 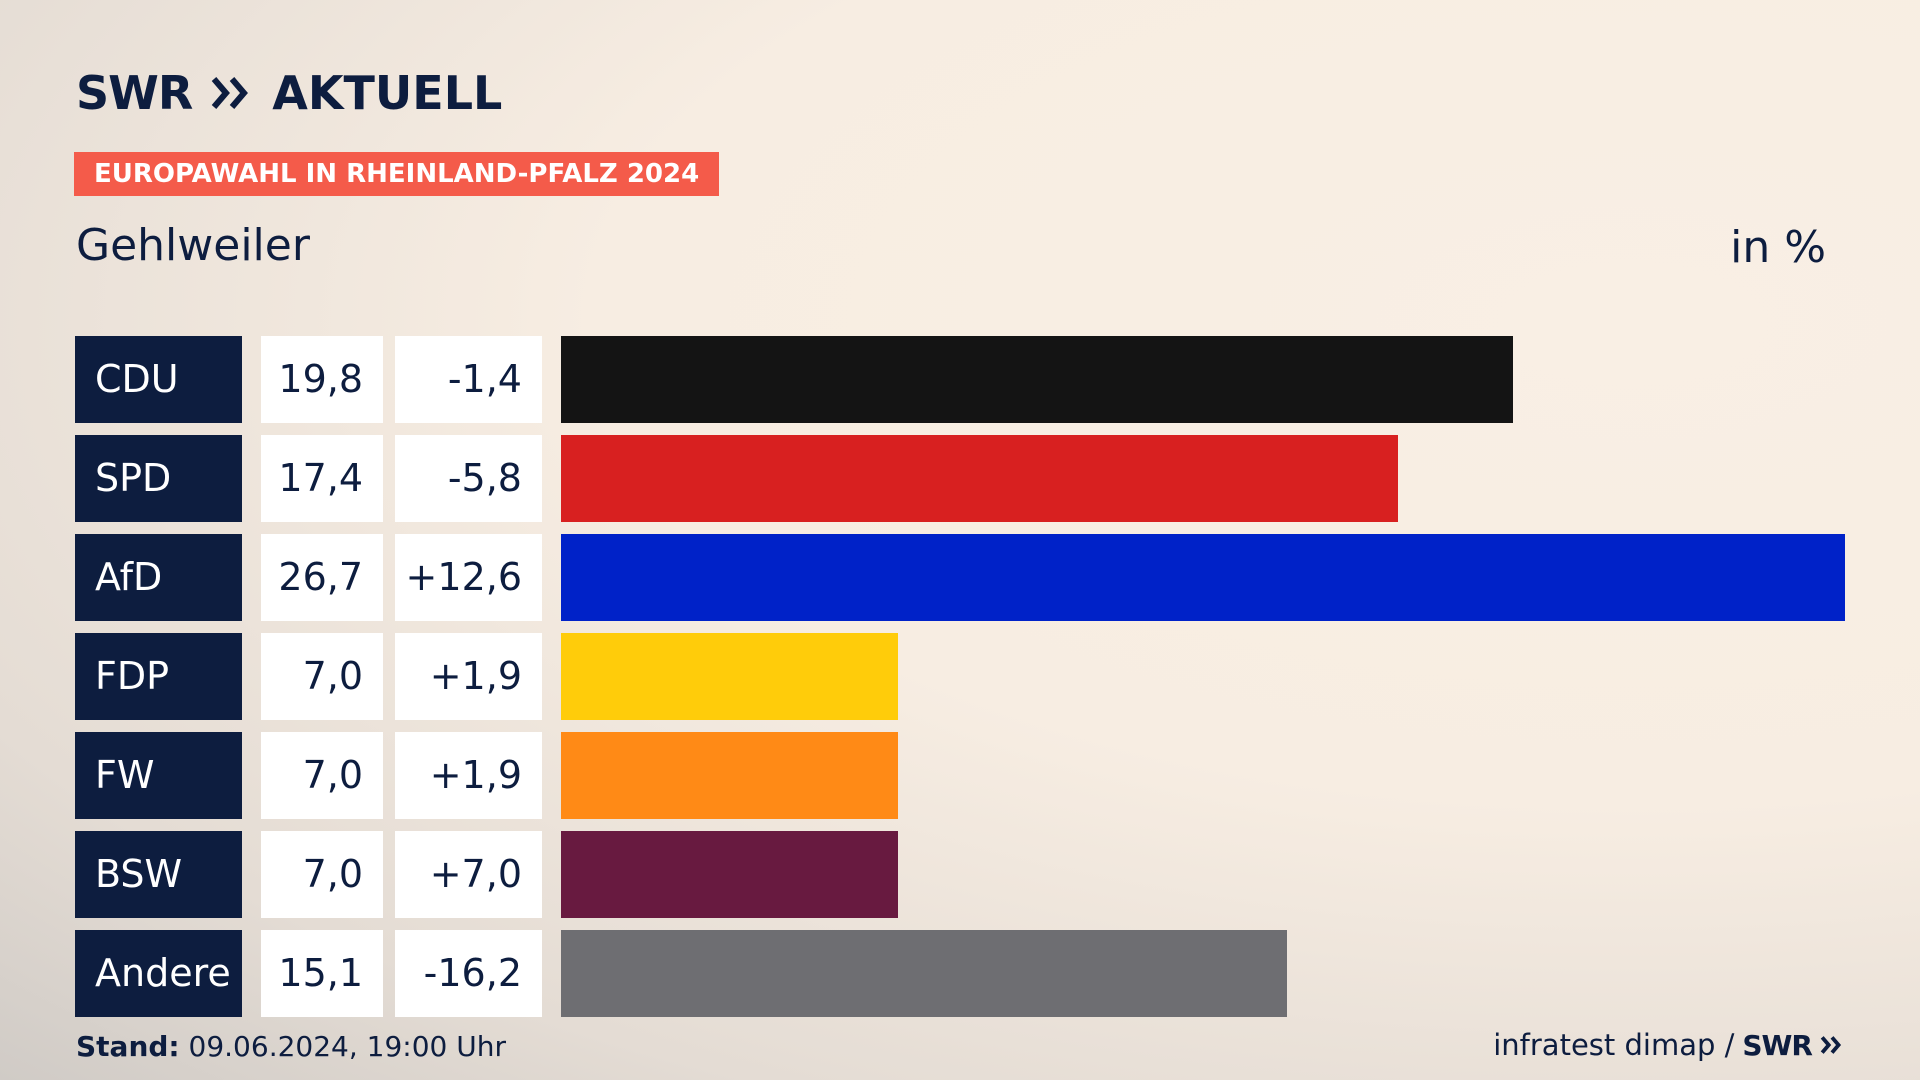 What do you see at coordinates (468, 577) in the screenshot?
I see `change-label: +12,6` at bounding box center [468, 577].